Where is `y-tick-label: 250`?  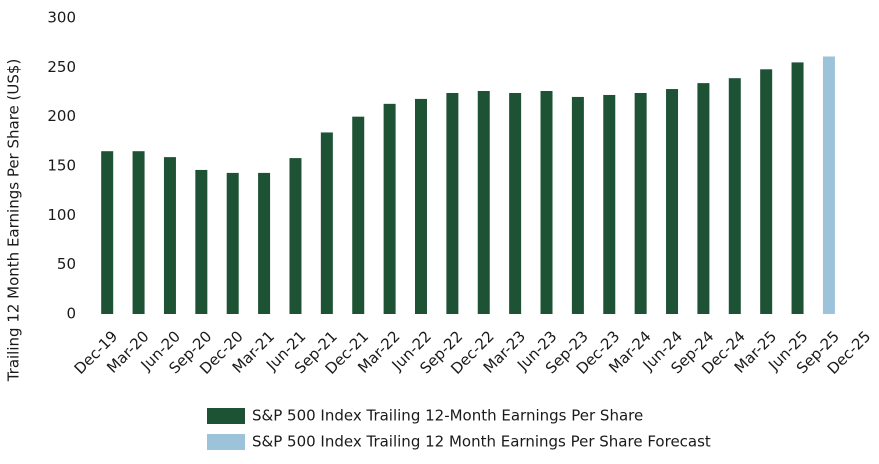 y-tick-label: 250 is located at coordinates (61, 67).